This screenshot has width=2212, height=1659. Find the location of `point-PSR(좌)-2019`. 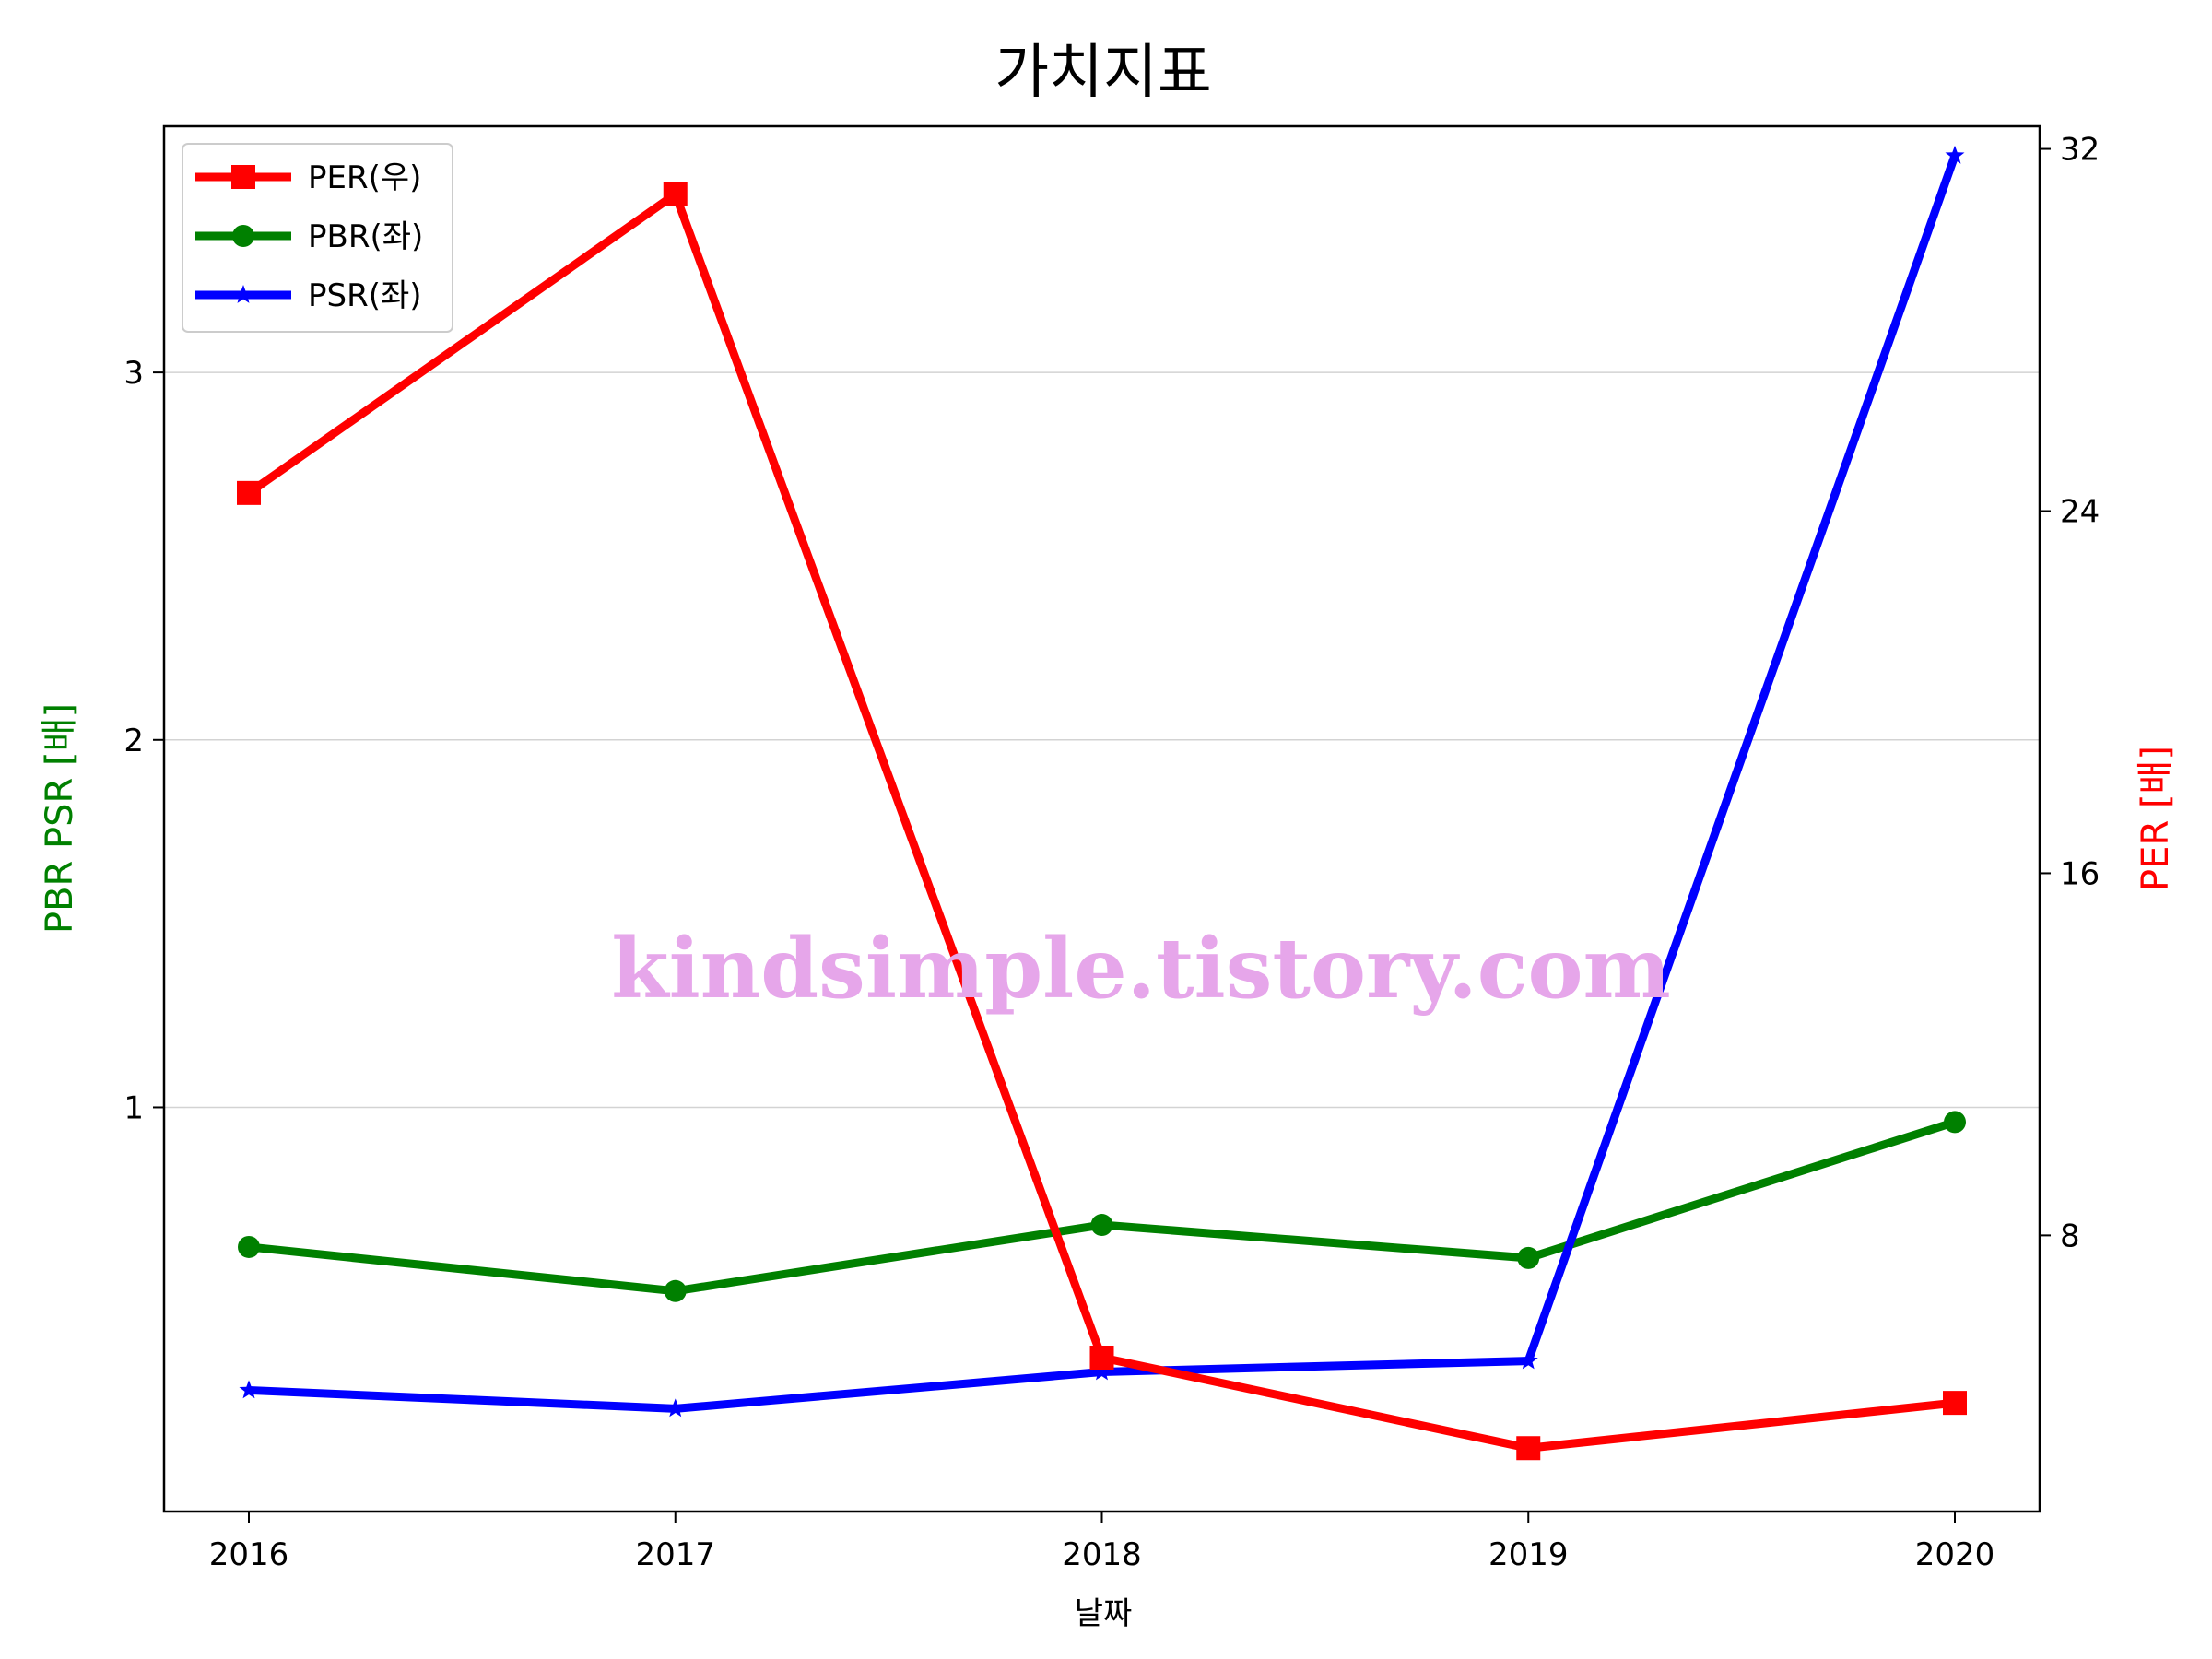

point-PSR(좌)-2019 is located at coordinates (1528, 1360).